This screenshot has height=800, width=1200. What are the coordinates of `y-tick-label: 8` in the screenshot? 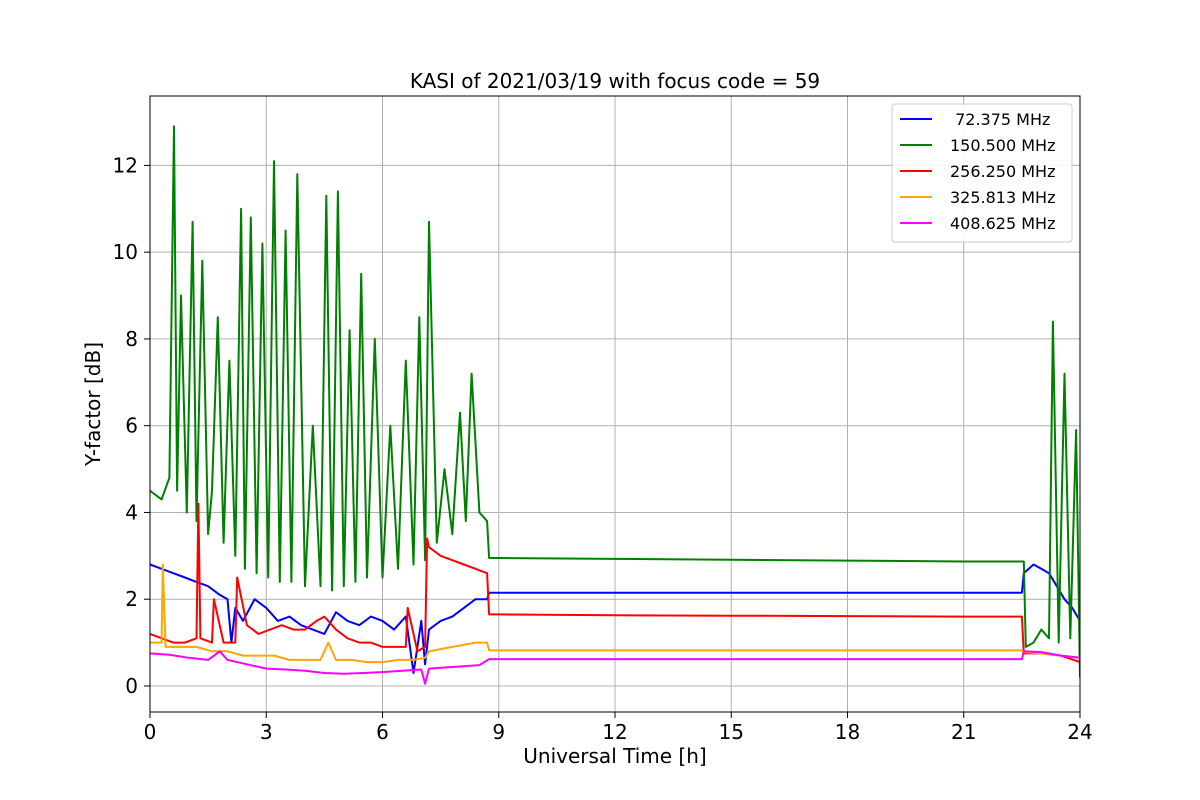 It's located at (131, 339).